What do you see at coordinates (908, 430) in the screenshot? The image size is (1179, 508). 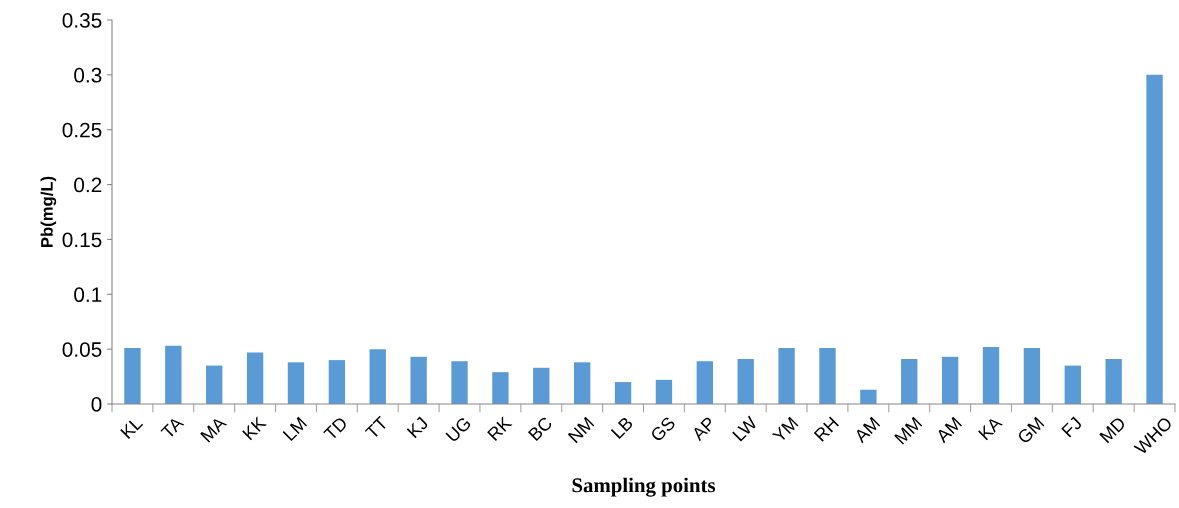 I see `x-tick-label: MM` at bounding box center [908, 430].